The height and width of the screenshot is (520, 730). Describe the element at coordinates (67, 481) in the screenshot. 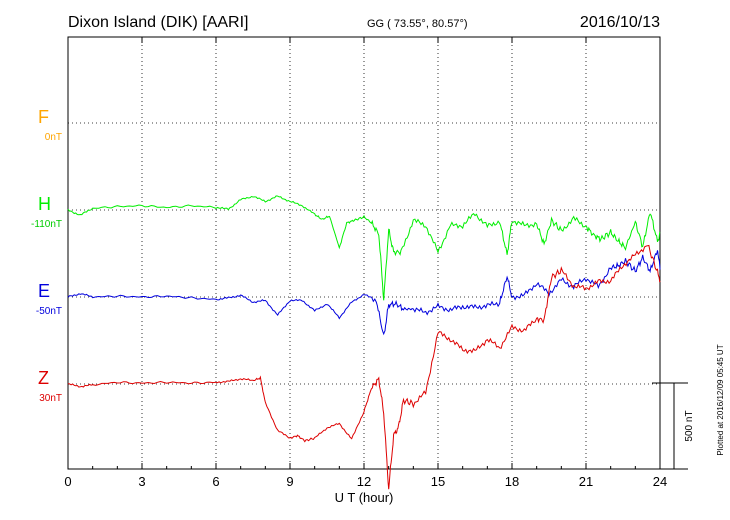

I see `x-tick-label: 0` at that location.